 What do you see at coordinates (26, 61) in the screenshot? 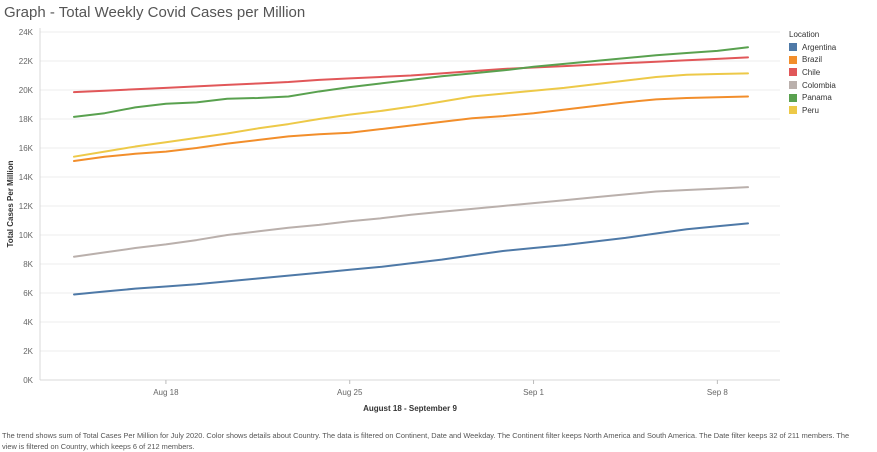
I see `y-tick-label: 22K` at bounding box center [26, 61].